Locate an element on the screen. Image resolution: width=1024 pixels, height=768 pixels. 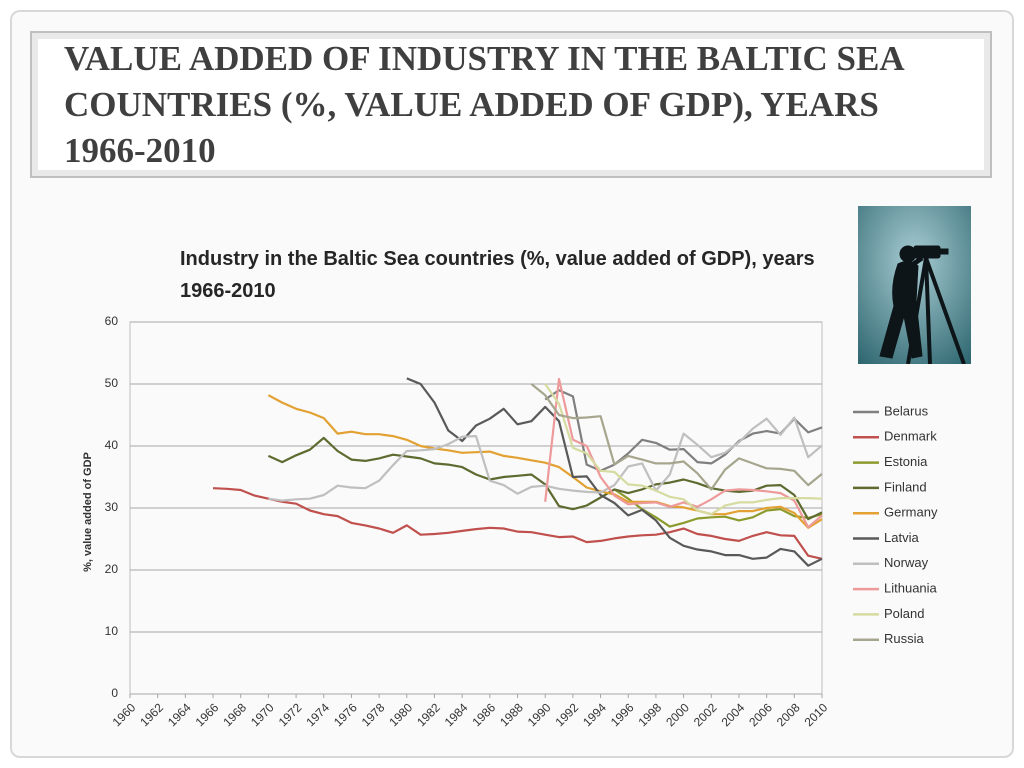
x-tick-label: 2002 is located at coordinates (705, 714).